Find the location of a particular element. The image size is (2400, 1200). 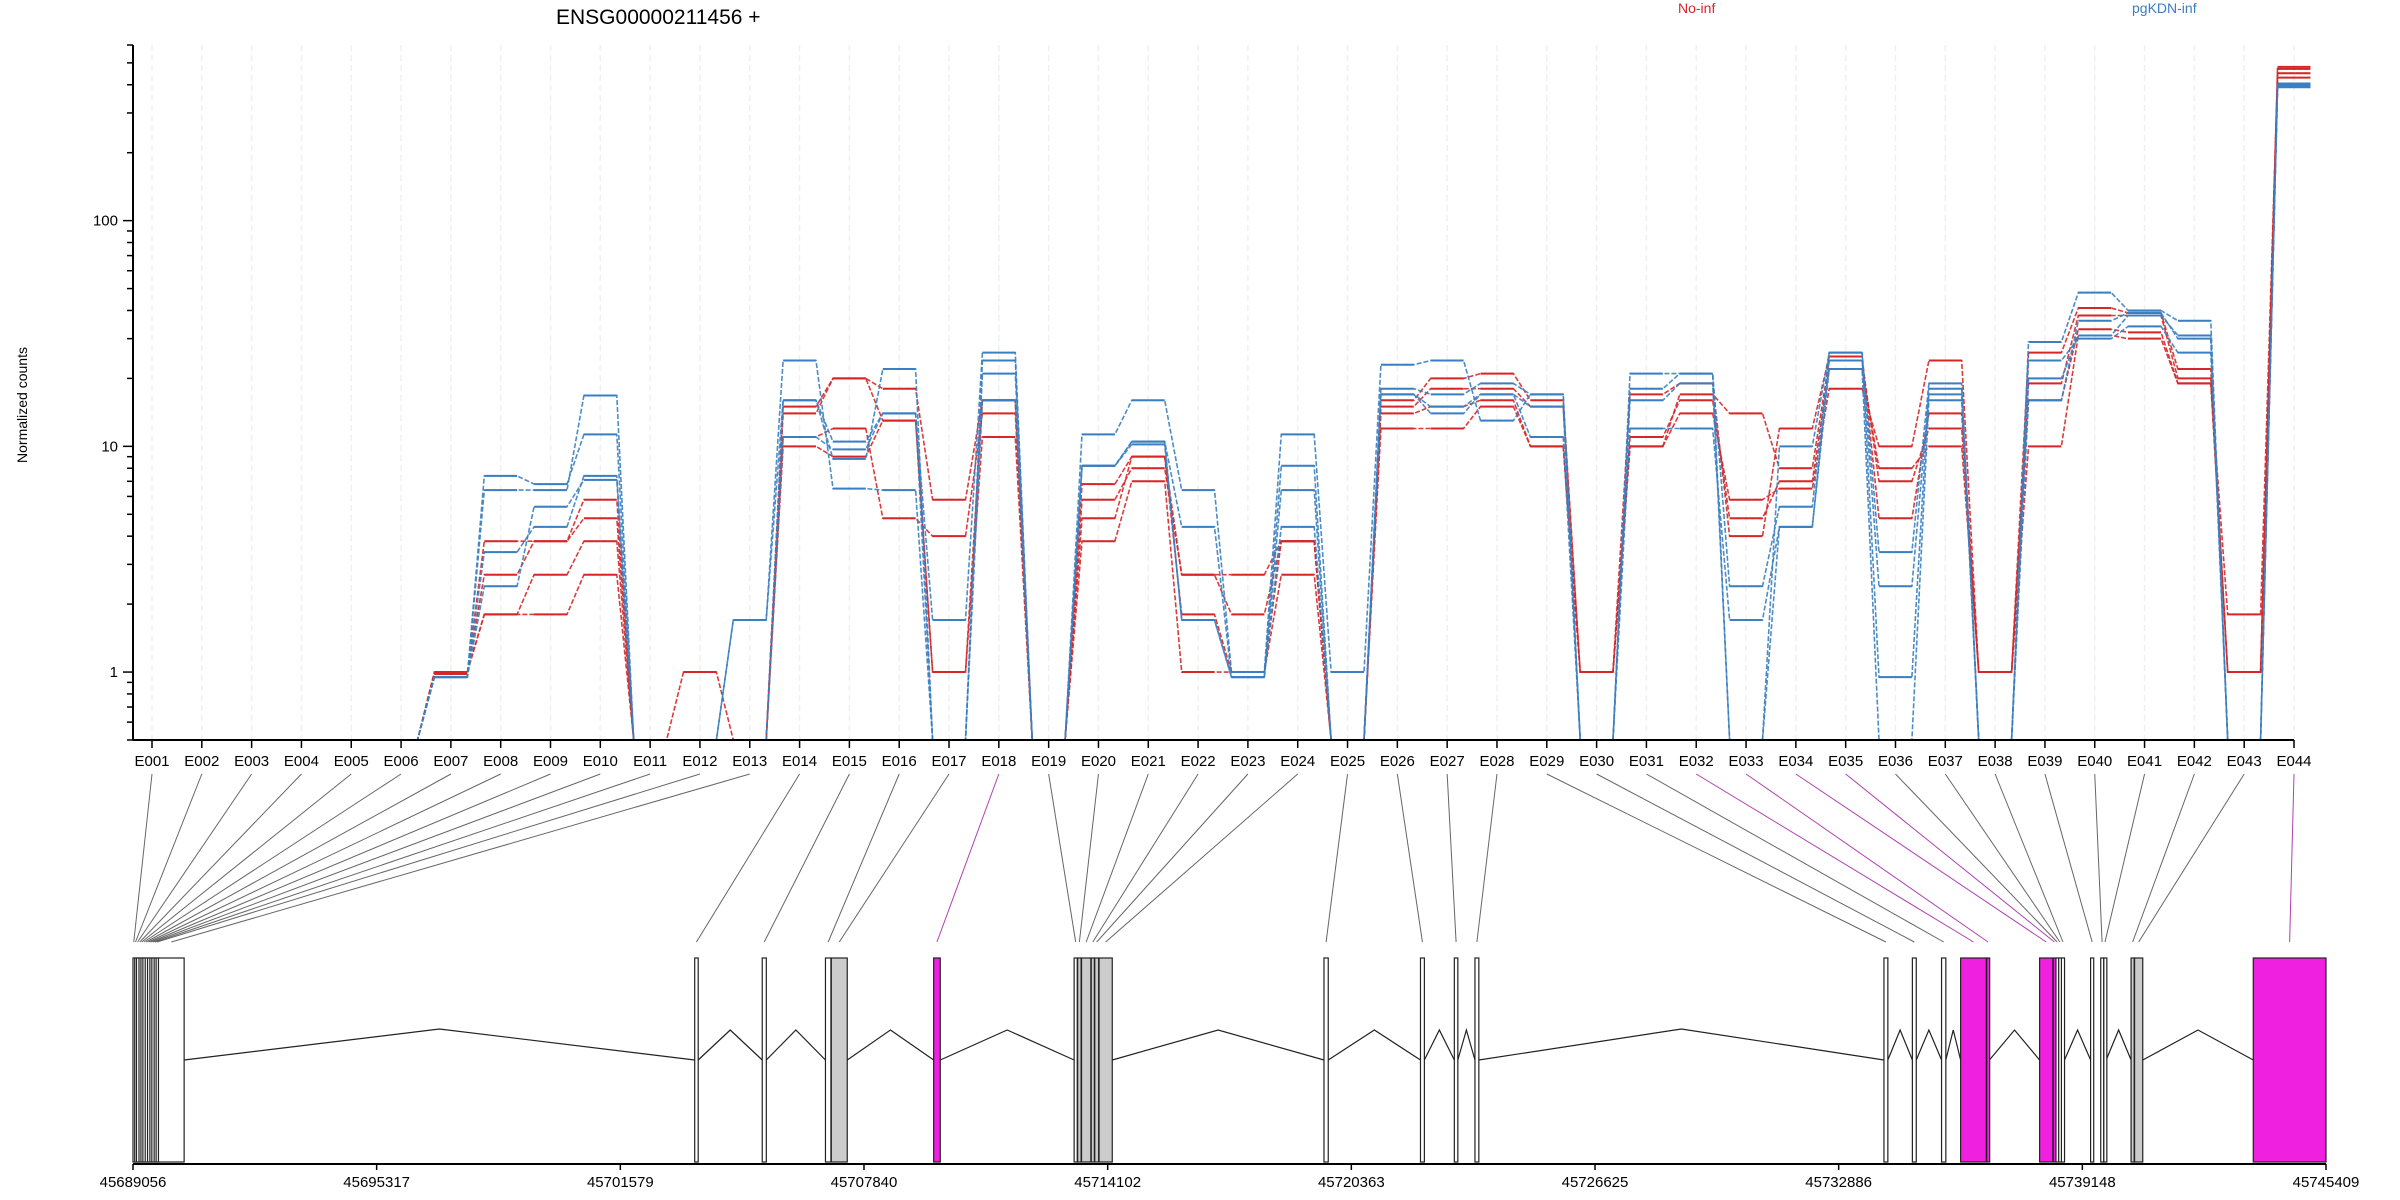

x-tick-label-e011: E011 is located at coordinates (650, 761).